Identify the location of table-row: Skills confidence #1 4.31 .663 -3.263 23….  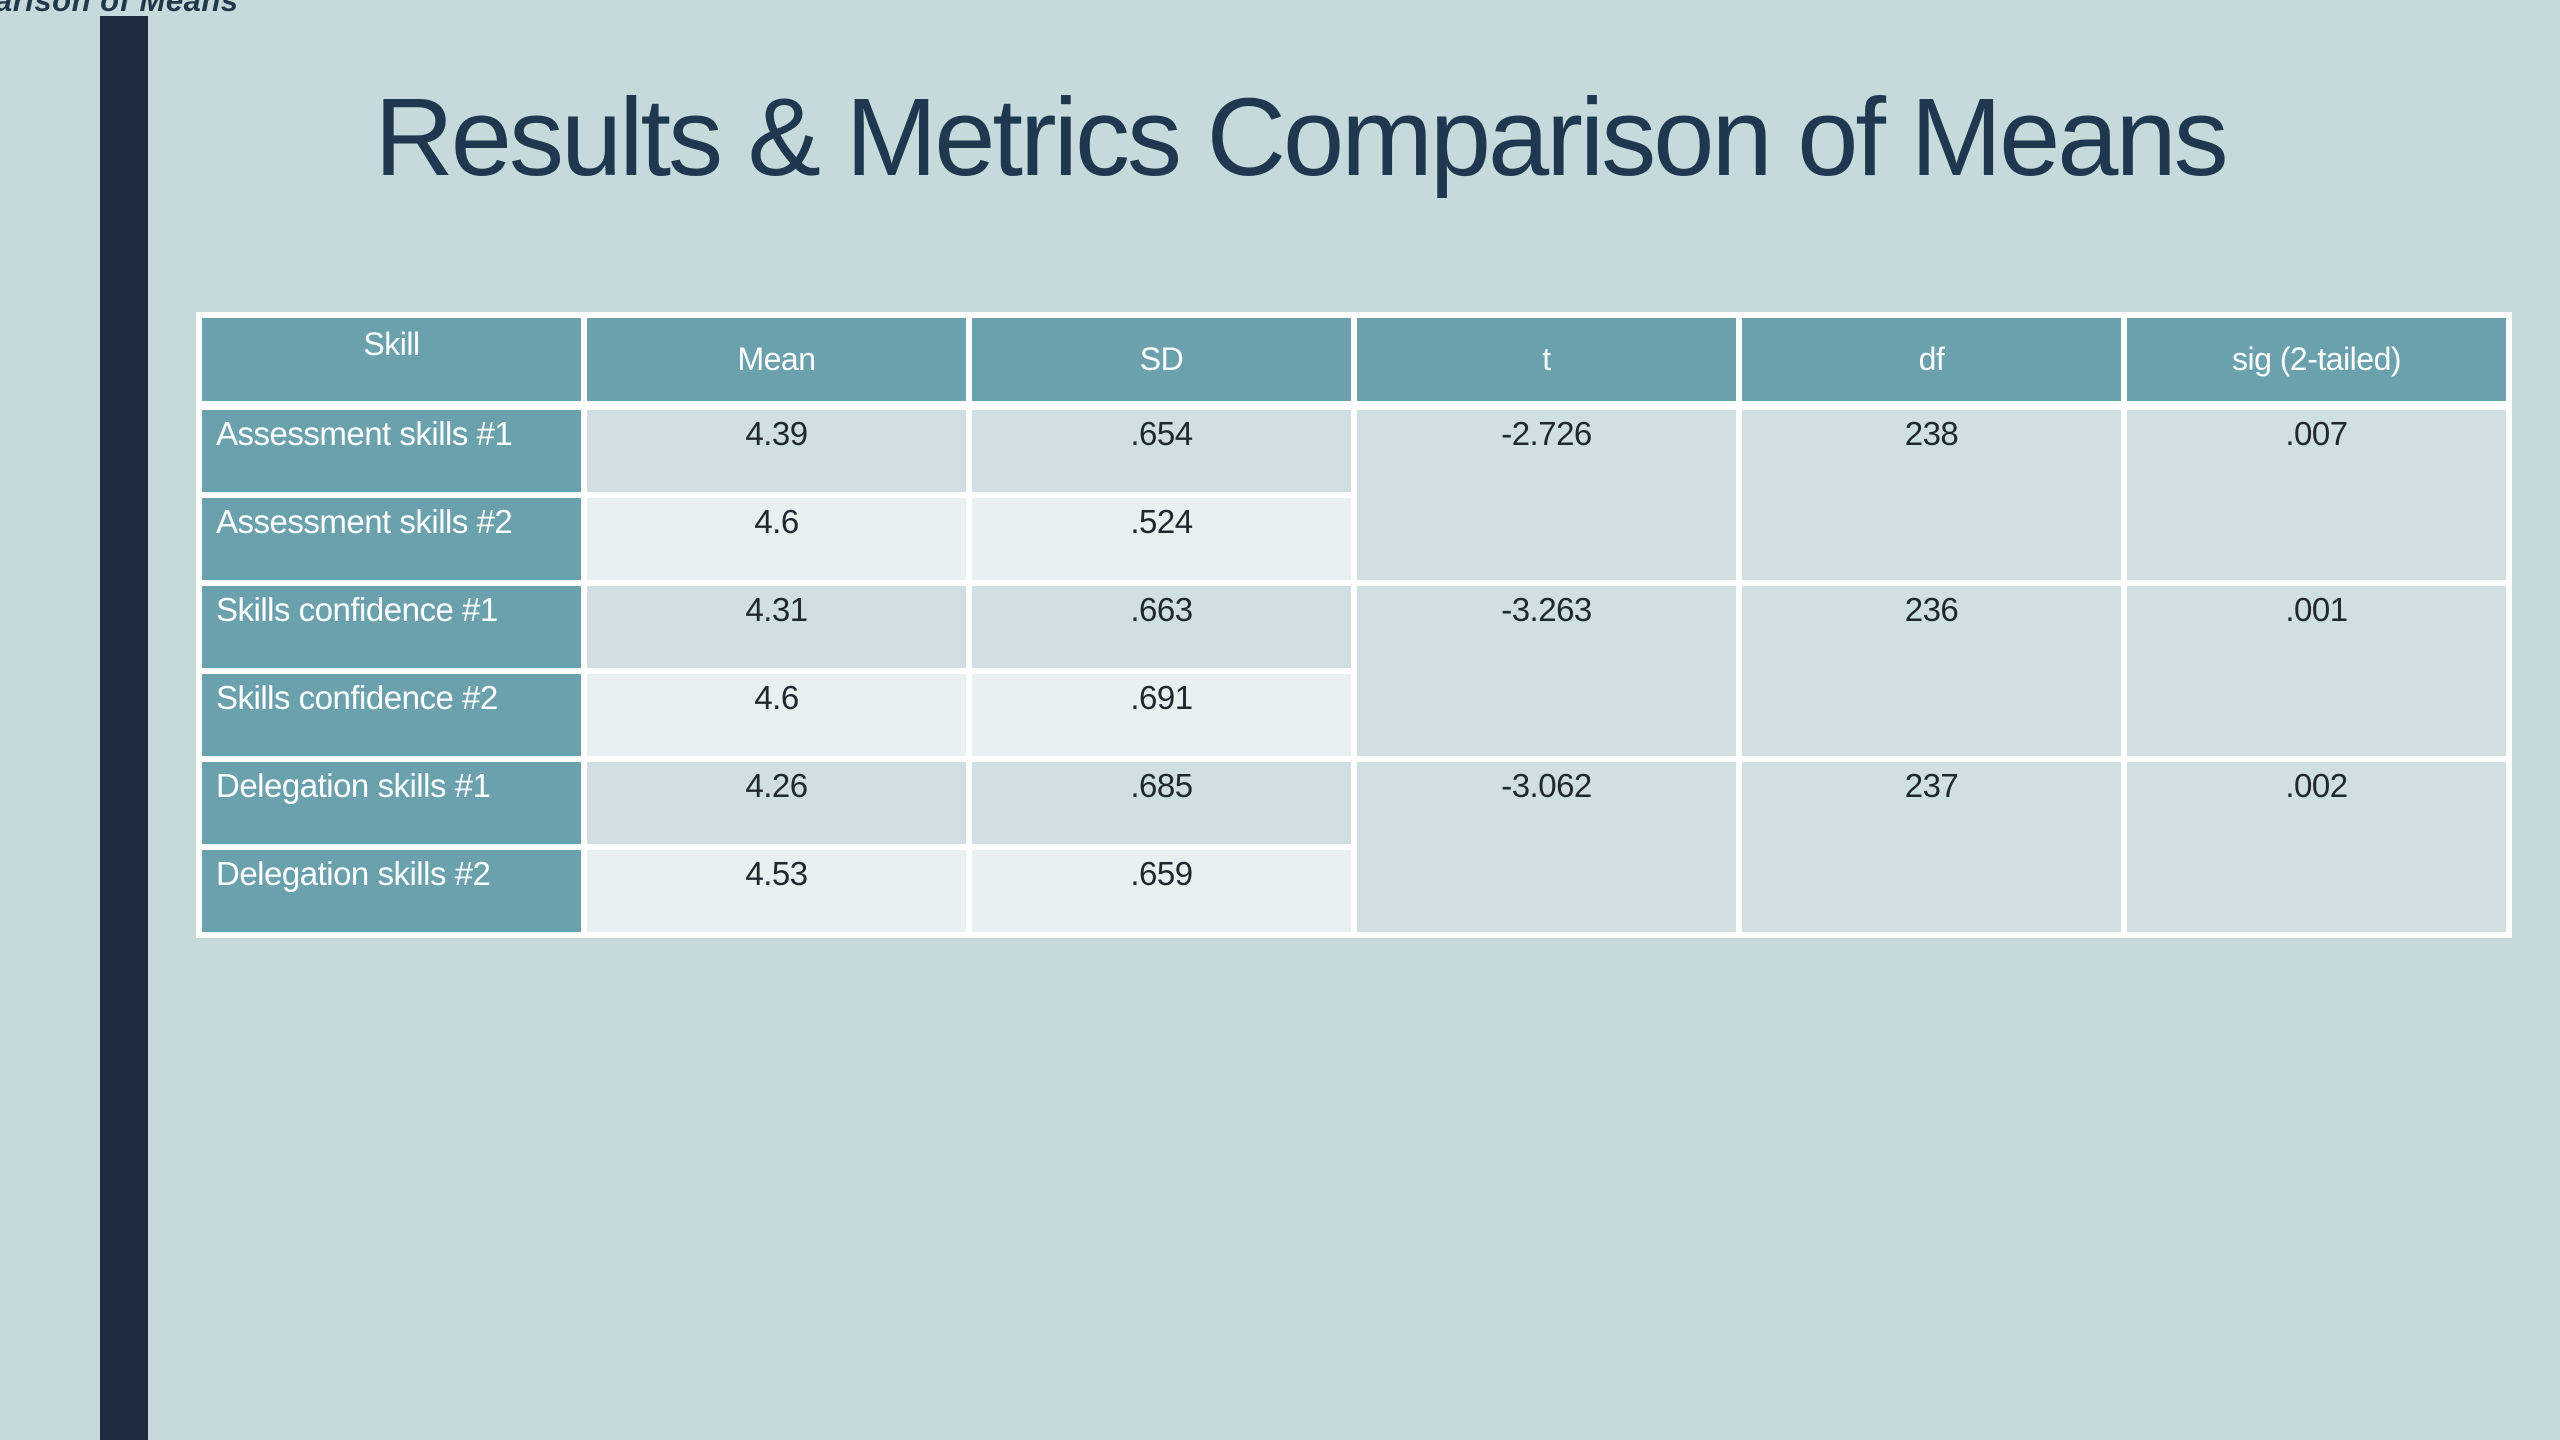
(1354, 671).